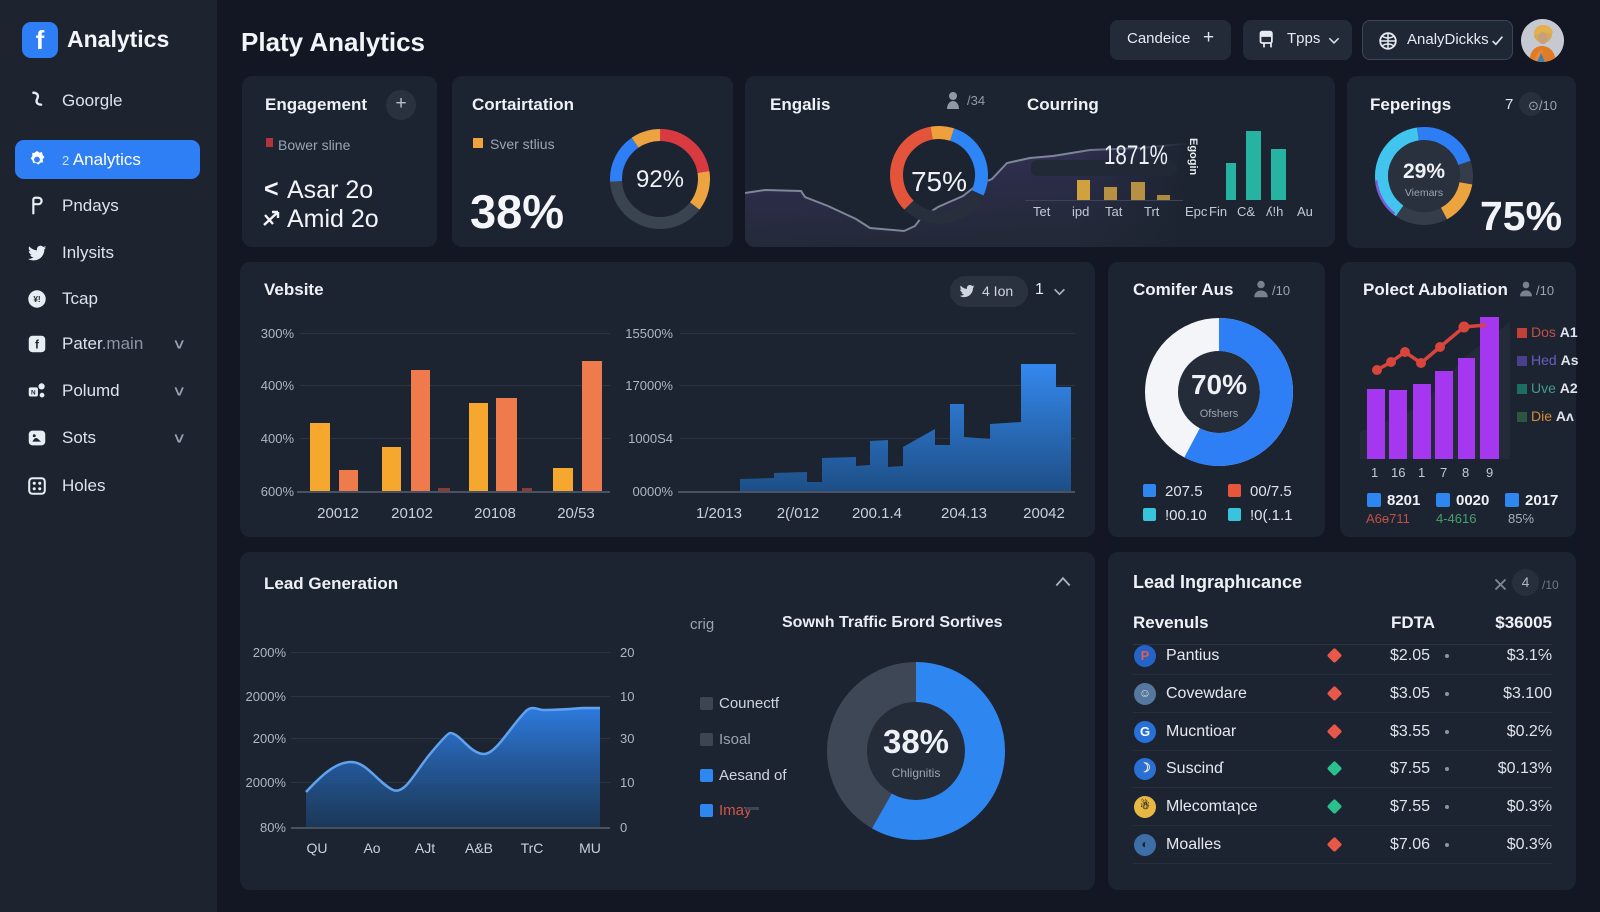 The image size is (1600, 912). Describe the element at coordinates (33, 393) in the screenshot. I see `svg-text: N` at that location.